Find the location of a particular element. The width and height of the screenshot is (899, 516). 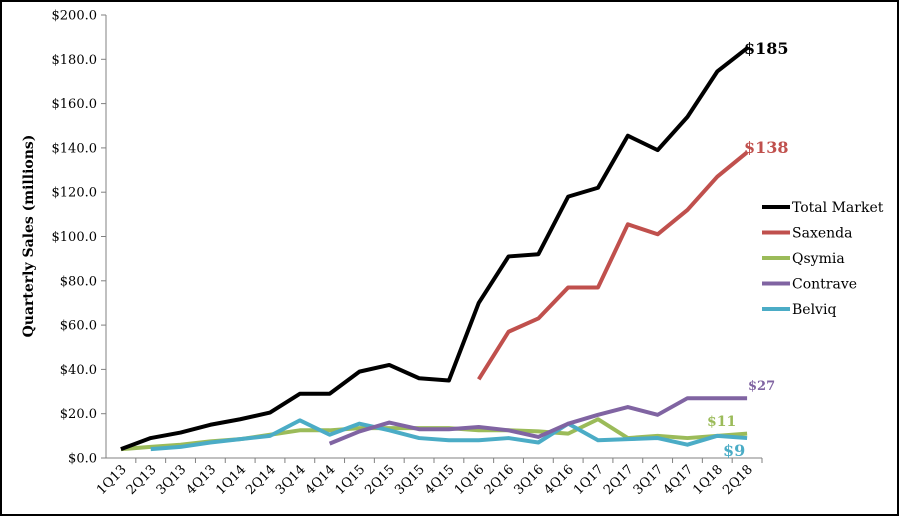

x-tick-label: 1Q15 is located at coordinates (351, 480).